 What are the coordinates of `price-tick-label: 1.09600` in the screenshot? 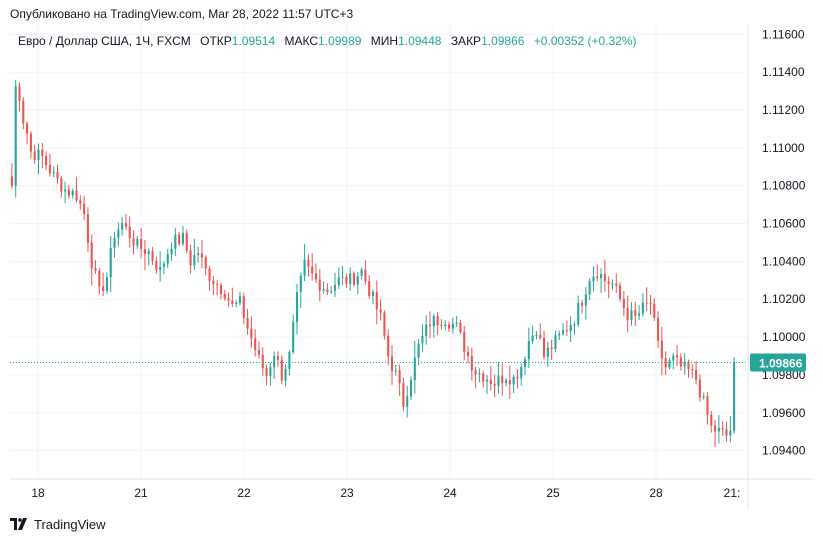 It's located at (784, 413).